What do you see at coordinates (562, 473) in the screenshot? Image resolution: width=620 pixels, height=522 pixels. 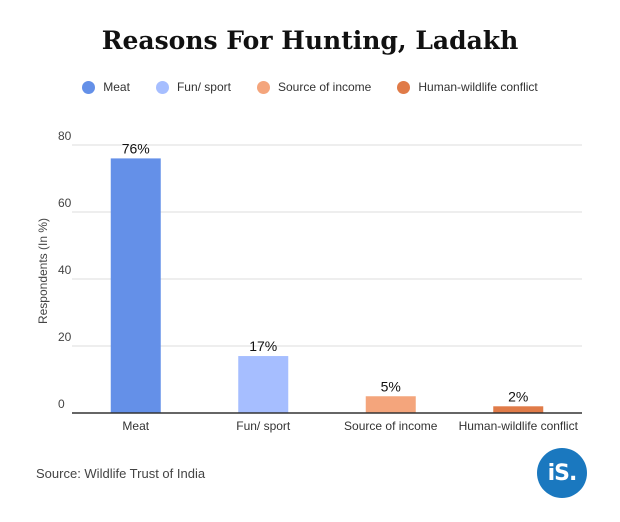 I see `indiaspend-logo: iS.` at bounding box center [562, 473].